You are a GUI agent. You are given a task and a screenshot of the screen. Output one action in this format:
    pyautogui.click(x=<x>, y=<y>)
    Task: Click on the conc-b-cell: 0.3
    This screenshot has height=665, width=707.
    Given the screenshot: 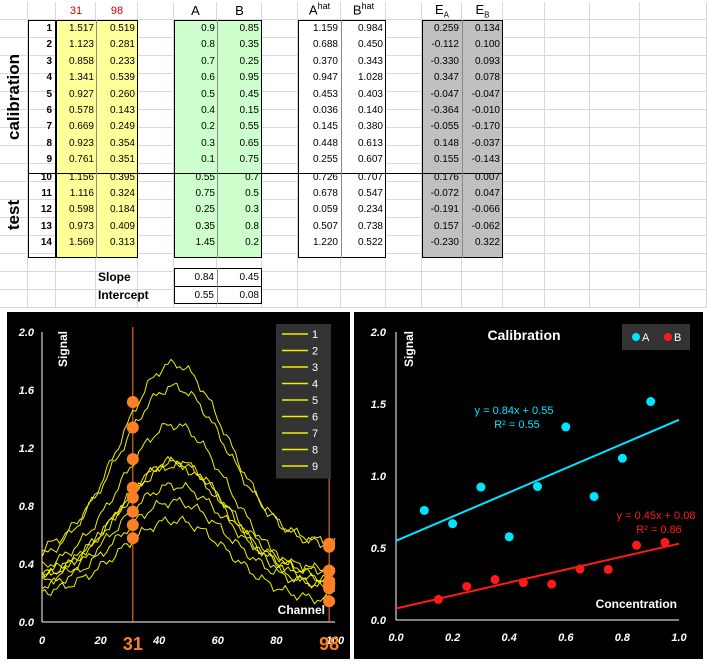 What is the action you would take?
    pyautogui.click(x=252, y=210)
    